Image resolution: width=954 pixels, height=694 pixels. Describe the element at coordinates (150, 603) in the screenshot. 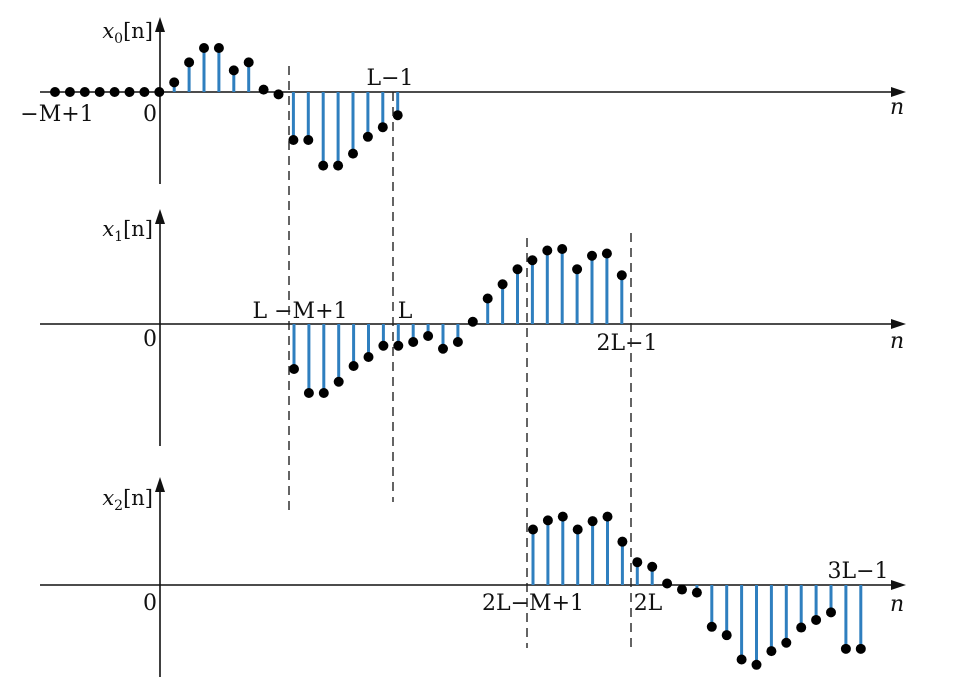

I see `x2-label-zero: 0` at that location.